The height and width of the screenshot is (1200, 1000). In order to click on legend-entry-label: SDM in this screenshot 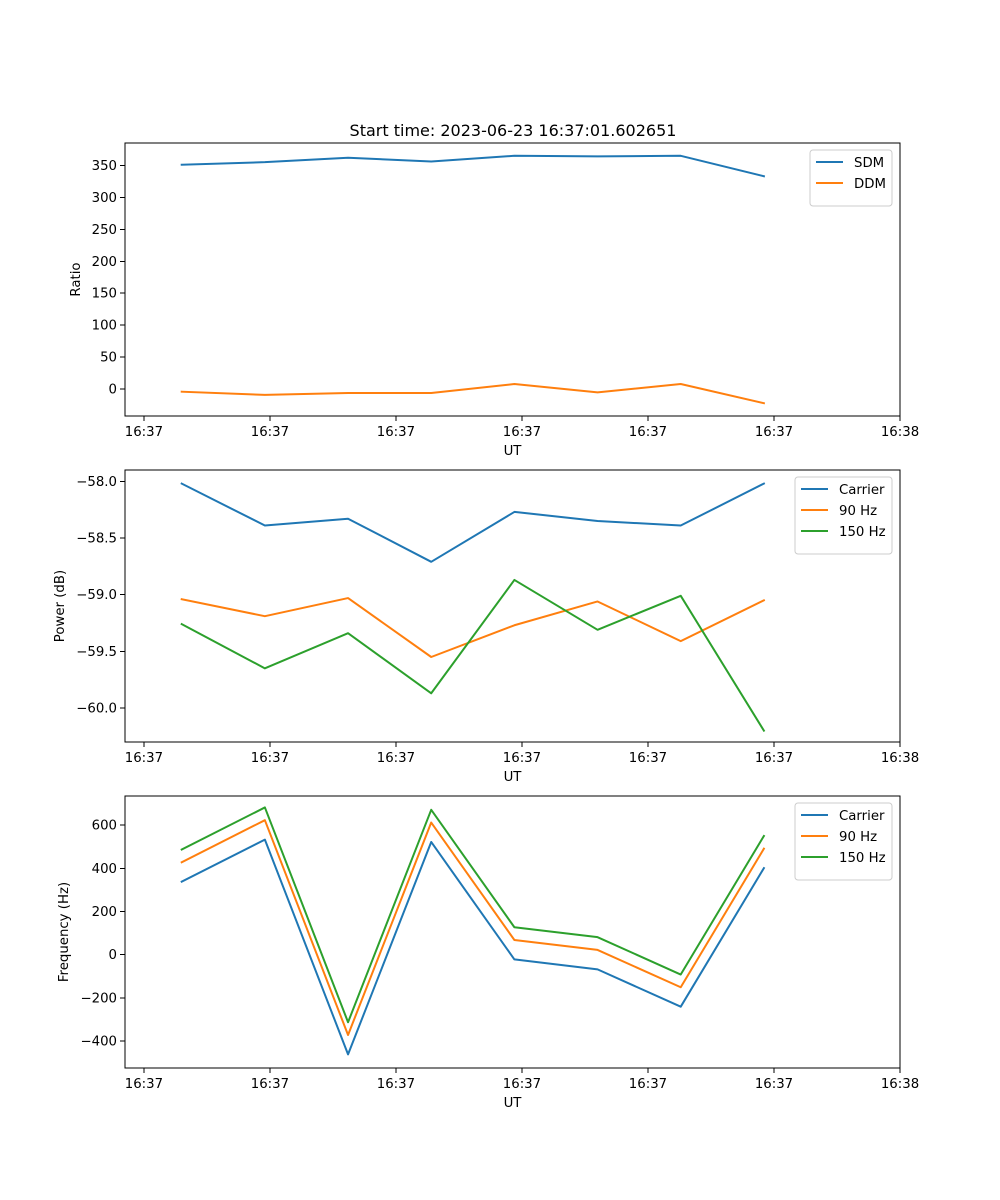, I will do `click(869, 163)`.